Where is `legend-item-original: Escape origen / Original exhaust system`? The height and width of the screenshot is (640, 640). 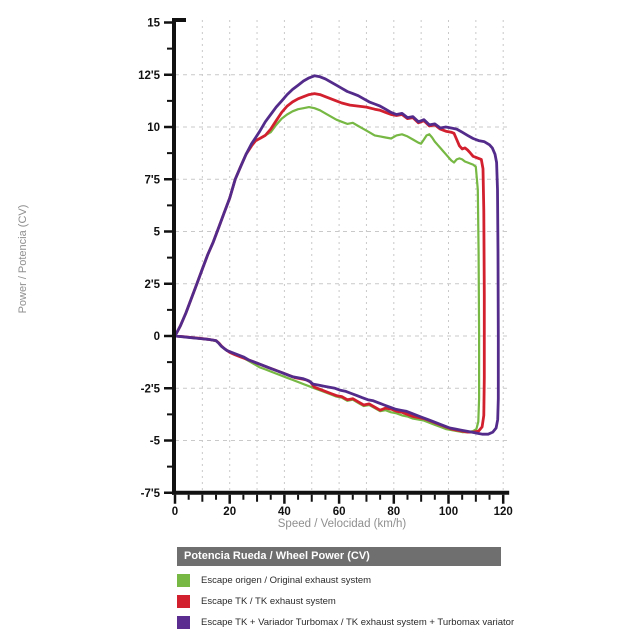
legend-item-original: Escape origen / Original exhaust system is located at coordinates (339, 580).